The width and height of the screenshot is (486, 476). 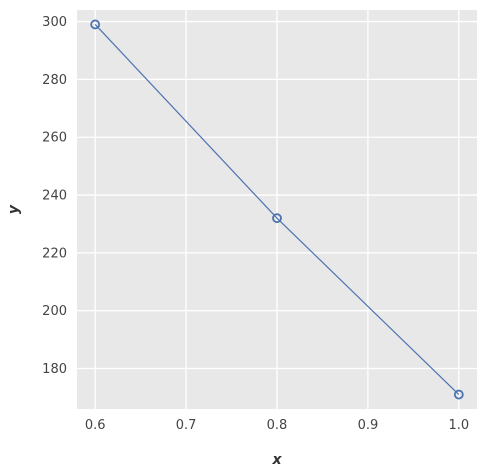 I want to click on x-tick-labels: 0.6 0.7 0.8 0.9 1.0, so click(x=277, y=425).